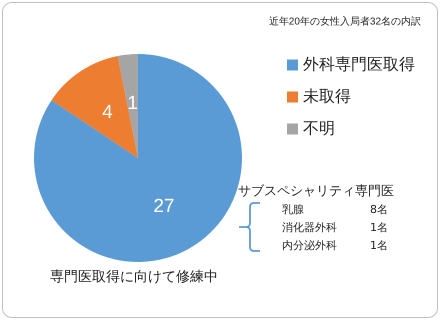 Image resolution: width=440 pixels, height=320 pixels. Describe the element at coordinates (309, 227) in the screenshot. I see `text: 消化器外科` at that location.